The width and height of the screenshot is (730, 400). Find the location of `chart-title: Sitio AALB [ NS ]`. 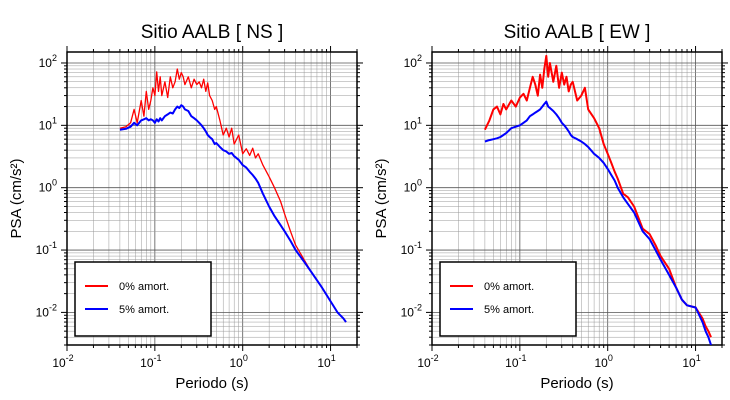

chart-title: Sitio AALB [ NS ] is located at coordinates (212, 32).